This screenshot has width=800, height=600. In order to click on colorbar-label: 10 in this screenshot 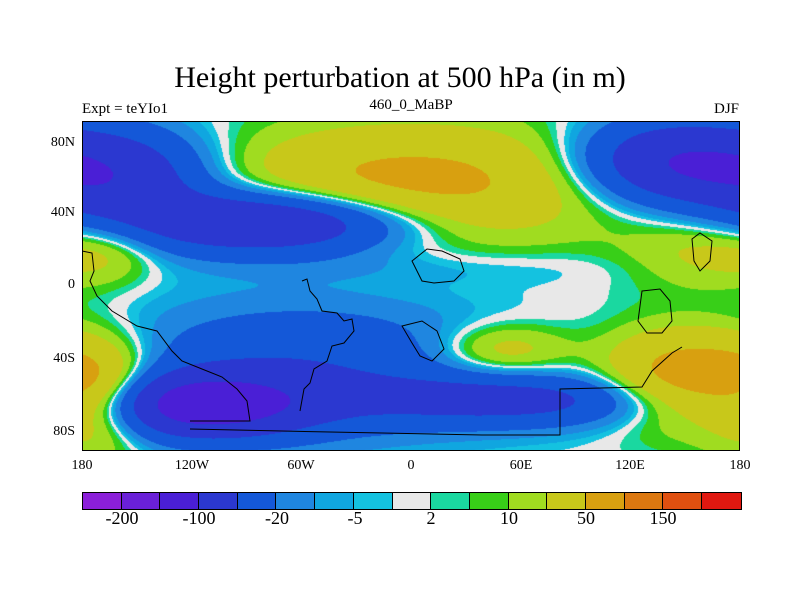, I will do `click(509, 518)`.